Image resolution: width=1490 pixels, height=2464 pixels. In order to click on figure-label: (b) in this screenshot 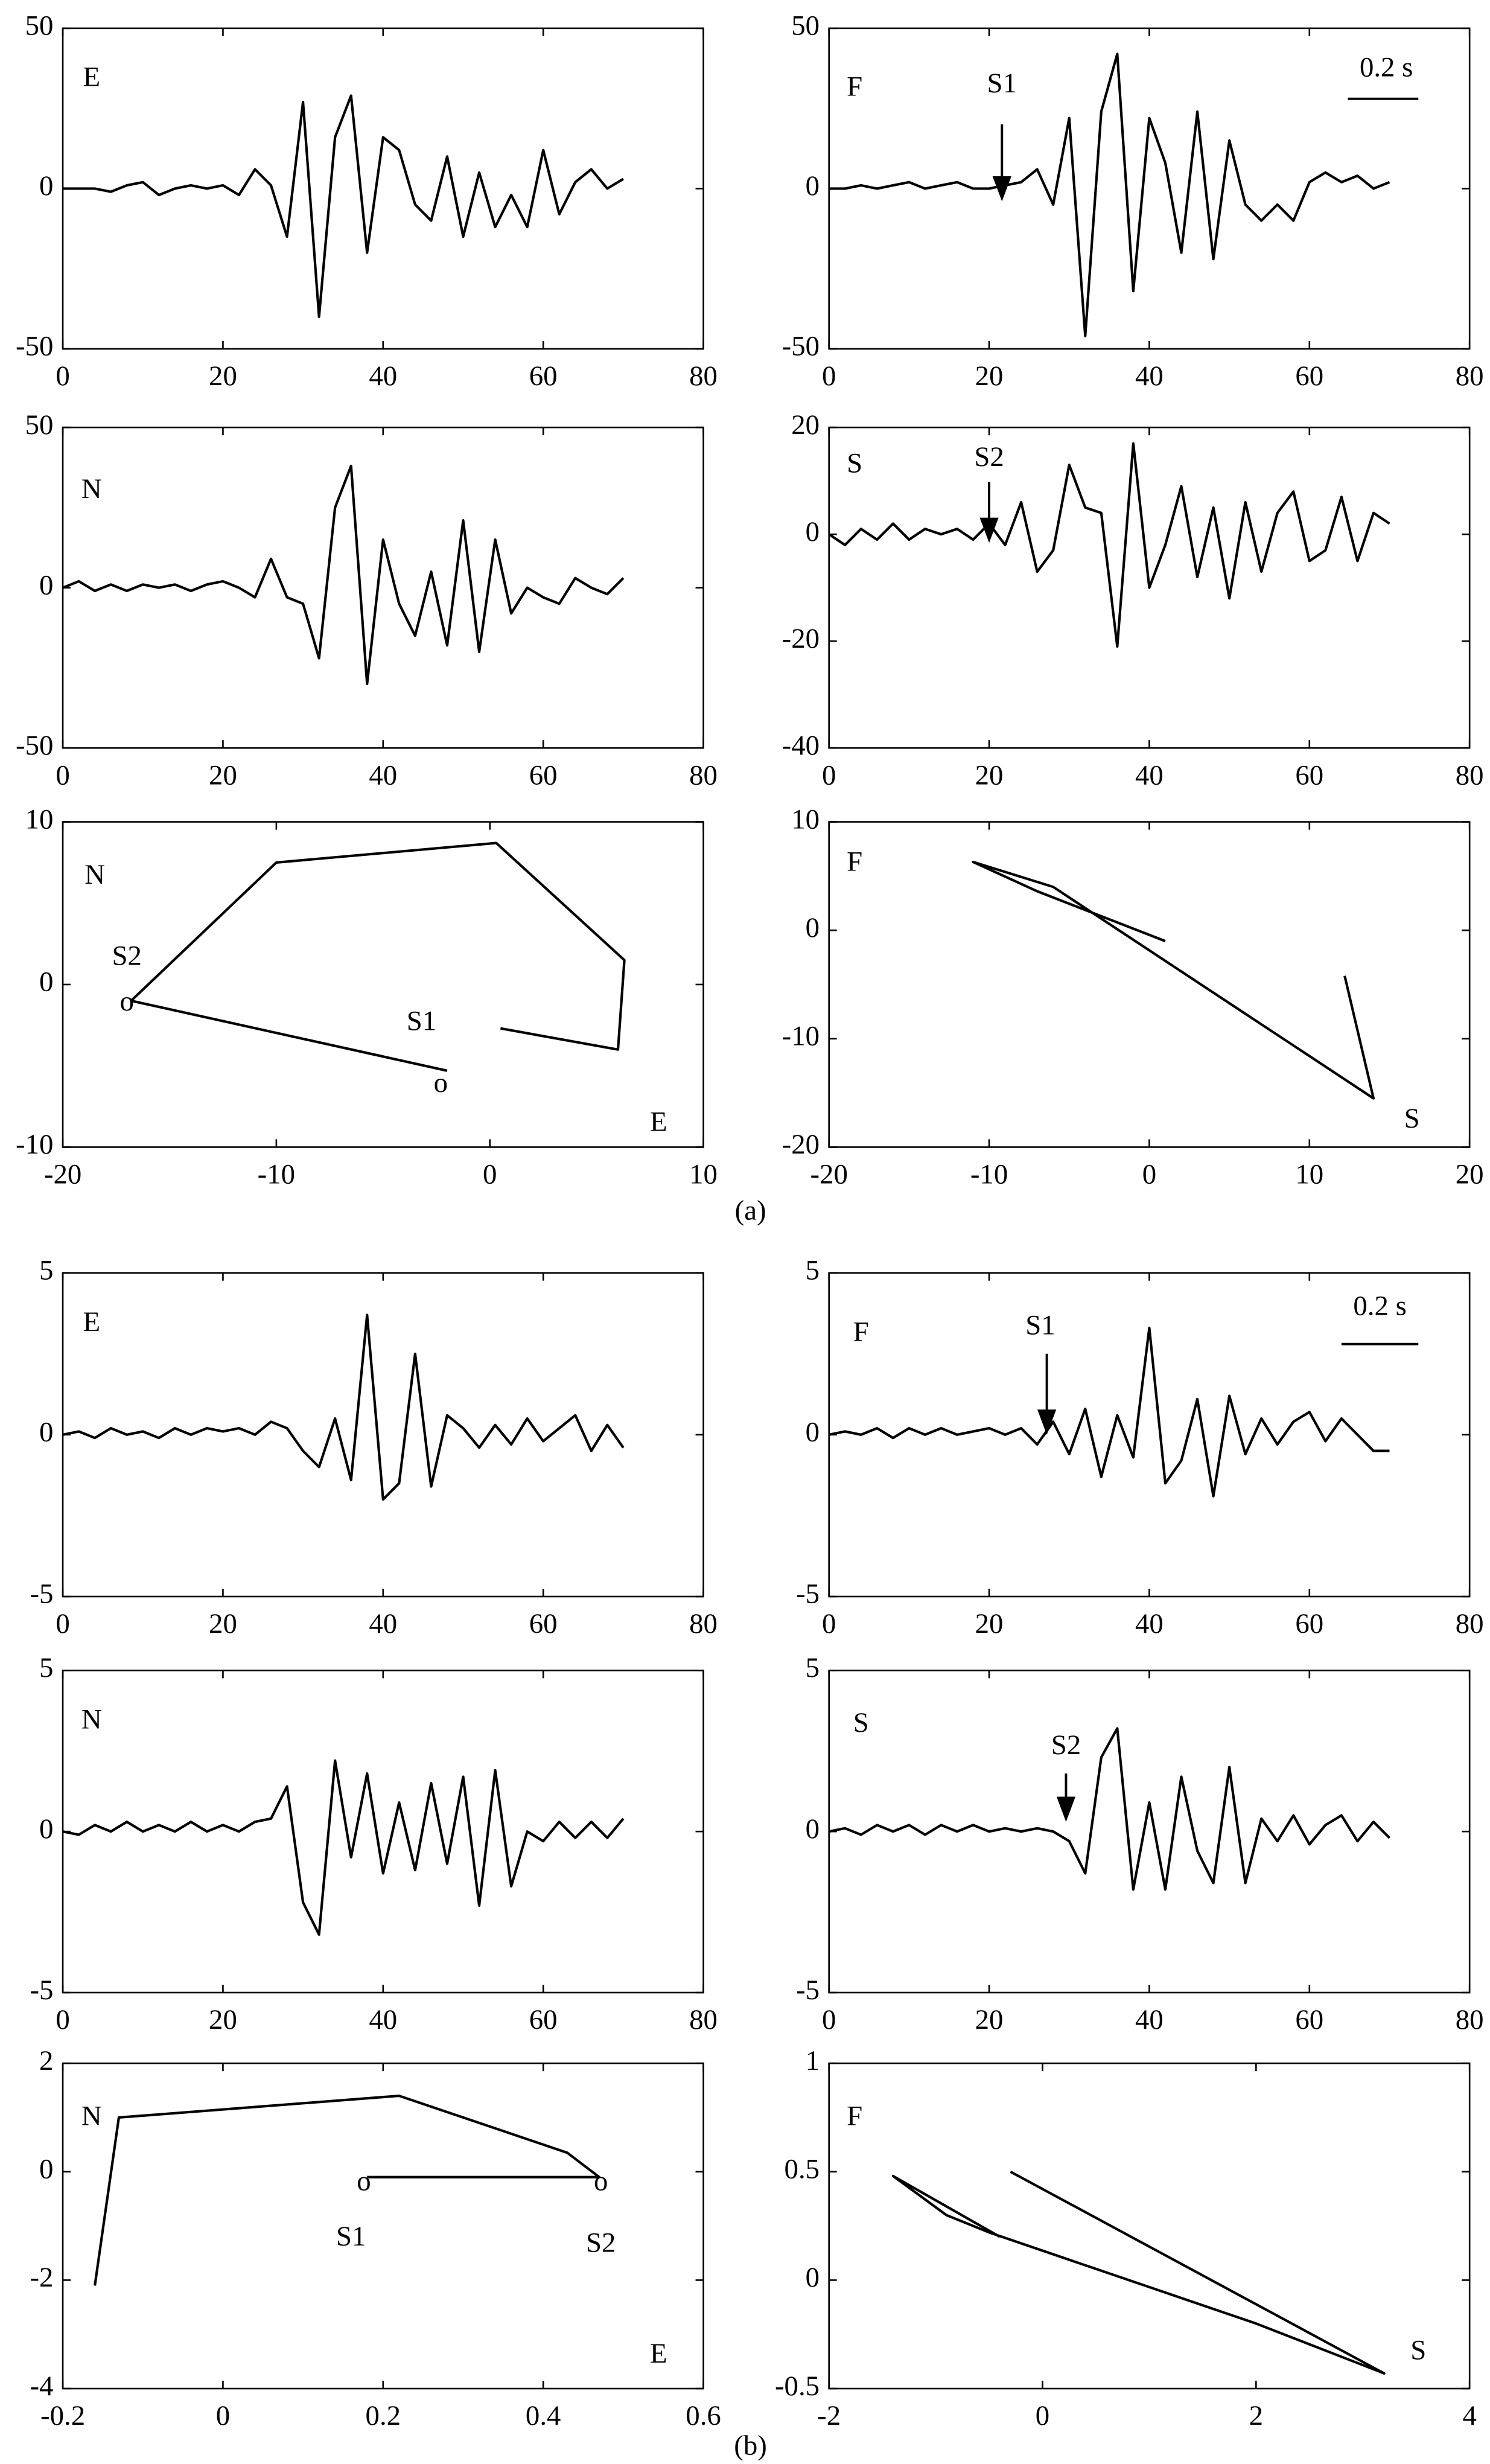, I will do `click(751, 2446)`.